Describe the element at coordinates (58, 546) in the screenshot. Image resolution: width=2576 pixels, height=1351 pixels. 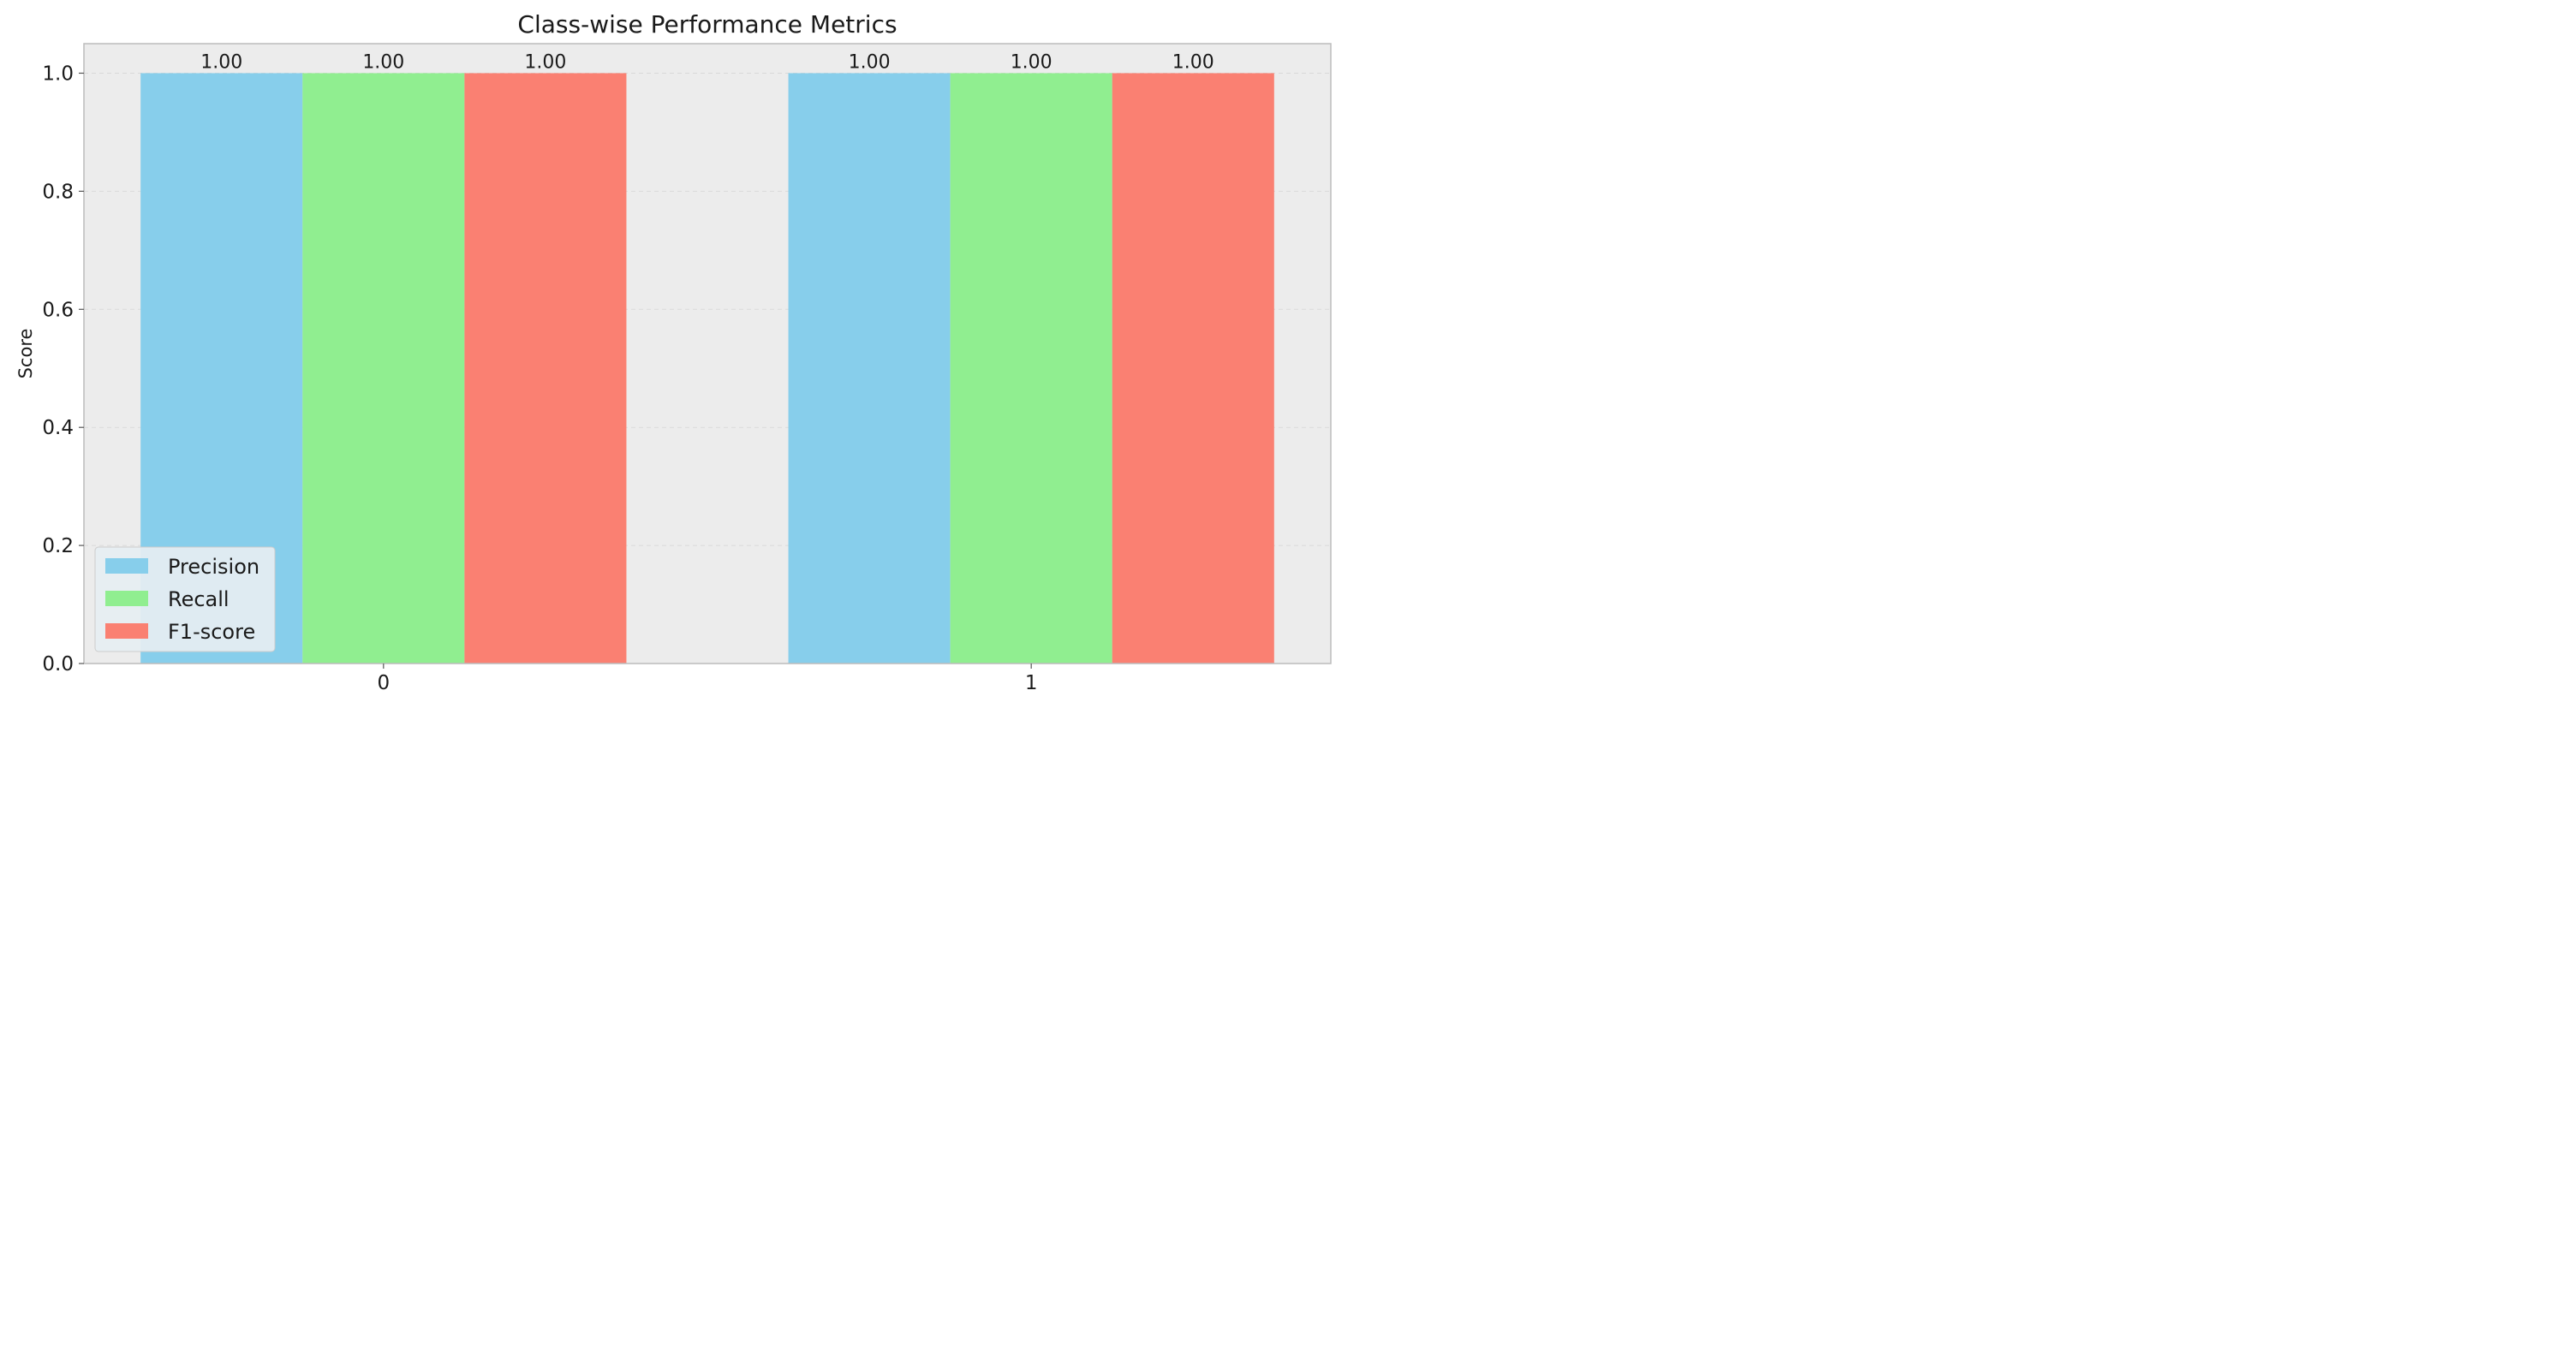
I see `y-tick-label: 0.2` at that location.